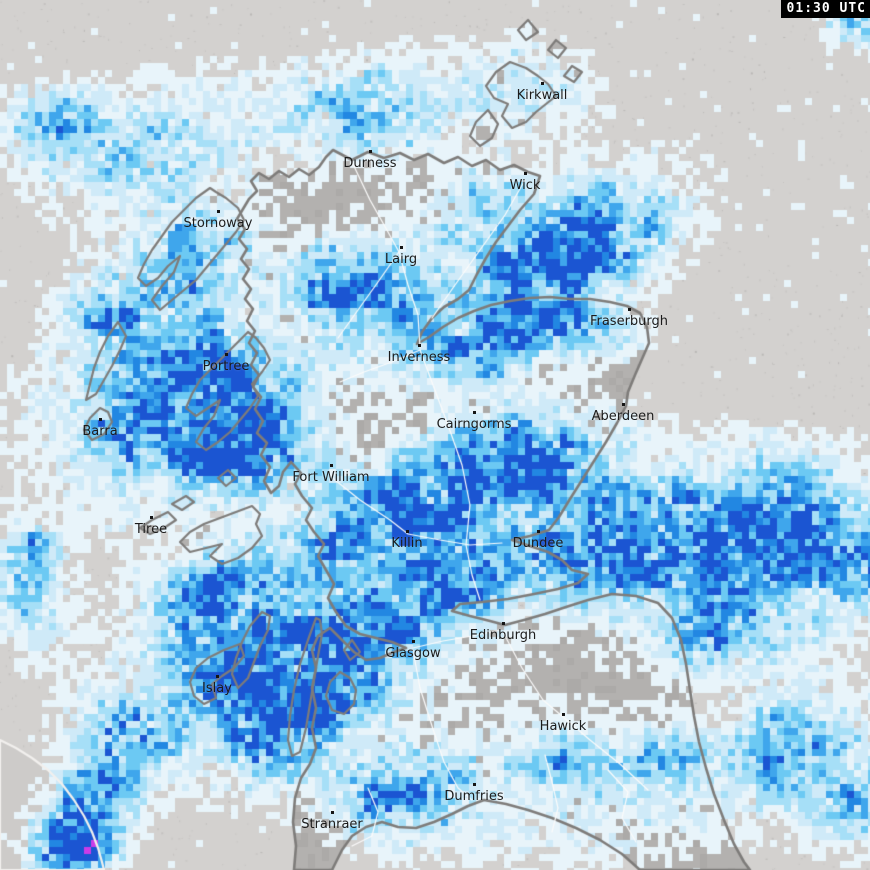  What do you see at coordinates (825, 9) in the screenshot?
I see `timestamp-badge: 01:30 UTC` at bounding box center [825, 9].